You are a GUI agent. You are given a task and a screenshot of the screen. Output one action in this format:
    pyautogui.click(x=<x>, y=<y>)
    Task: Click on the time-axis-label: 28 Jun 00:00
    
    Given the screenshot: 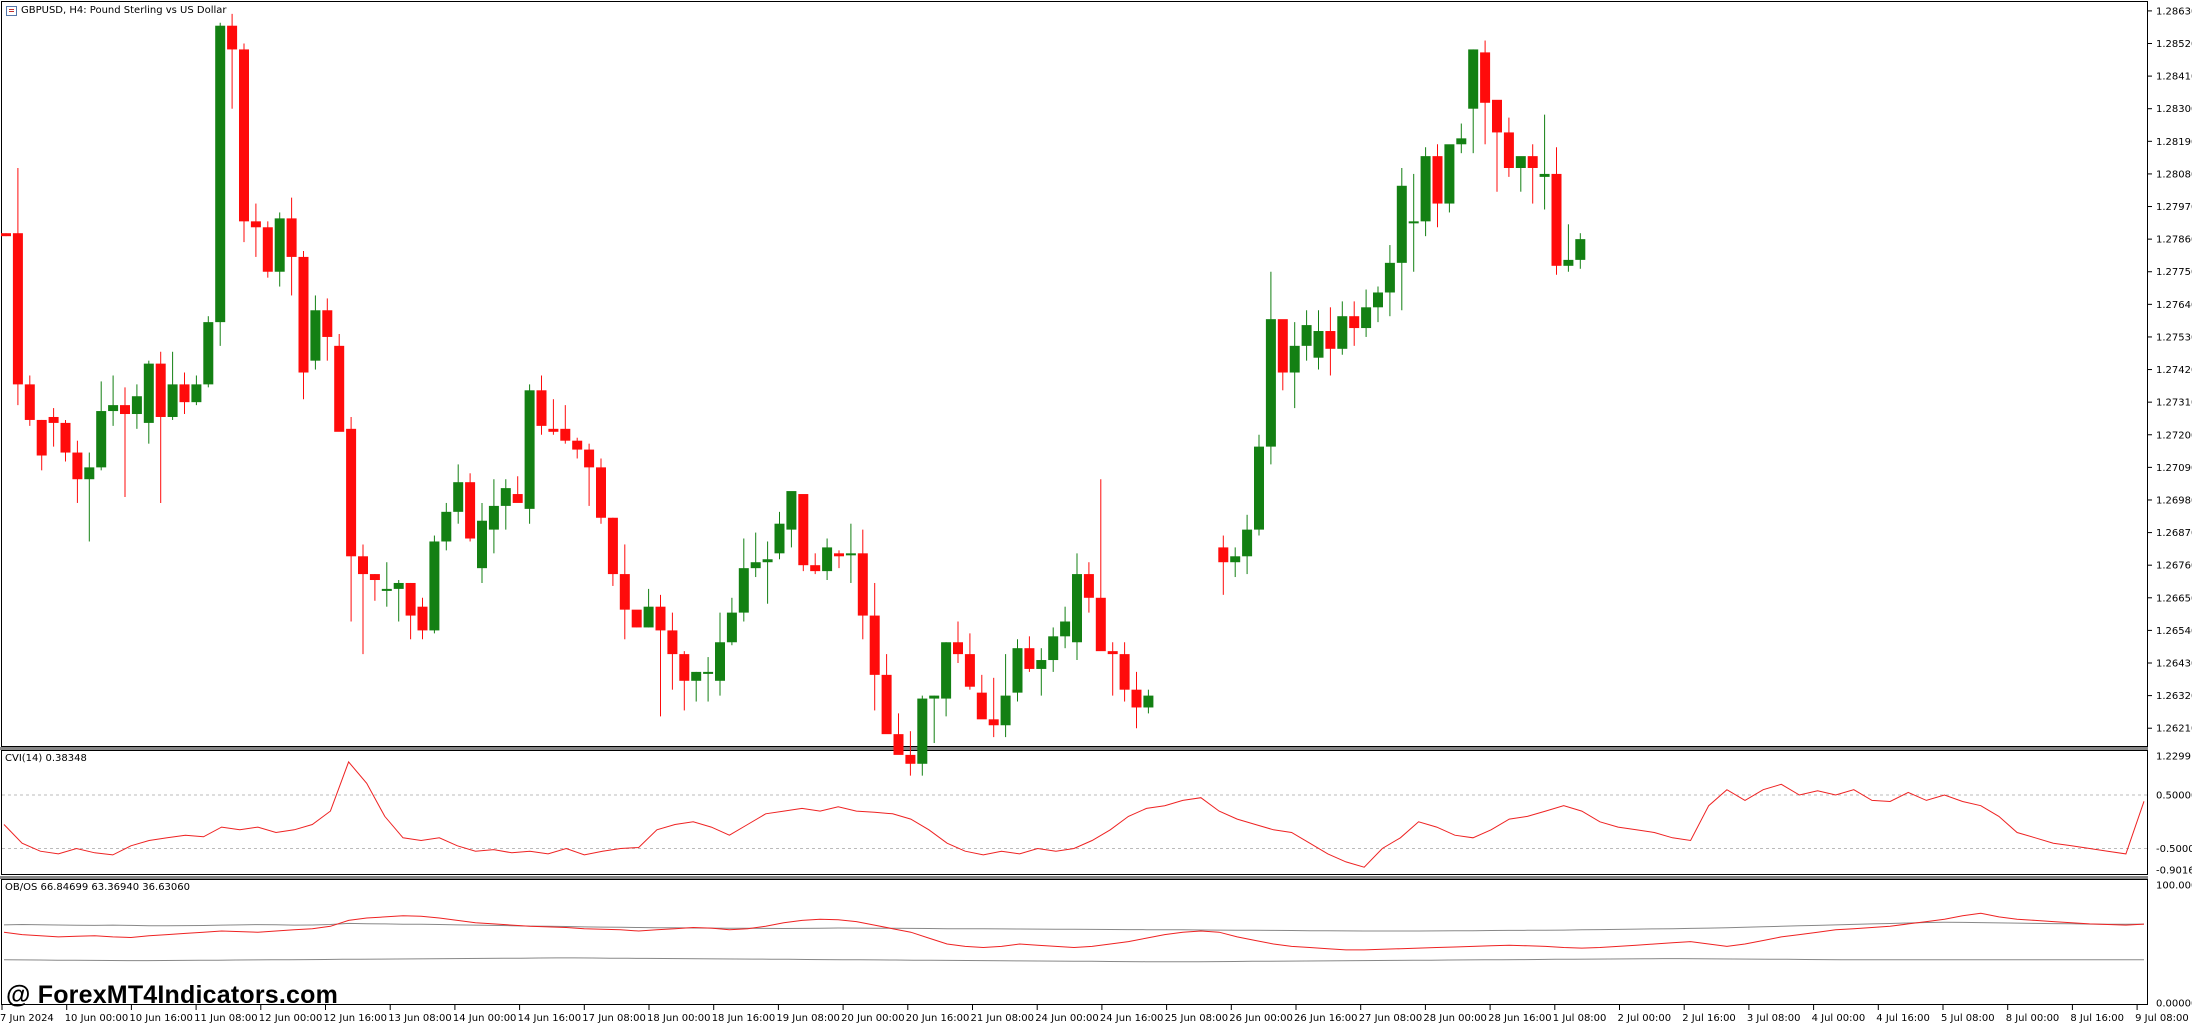 What is the action you would take?
    pyautogui.click(x=1455, y=1018)
    